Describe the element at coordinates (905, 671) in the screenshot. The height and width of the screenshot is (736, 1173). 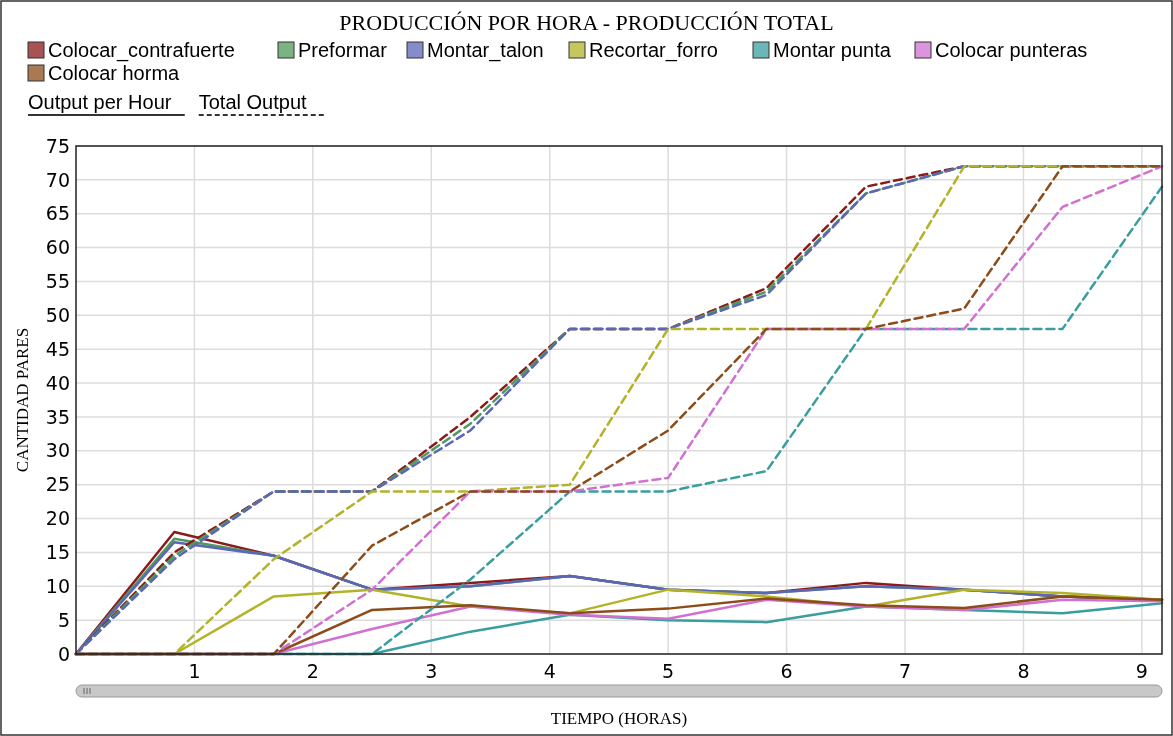
I see `x-tick-label: 7` at that location.